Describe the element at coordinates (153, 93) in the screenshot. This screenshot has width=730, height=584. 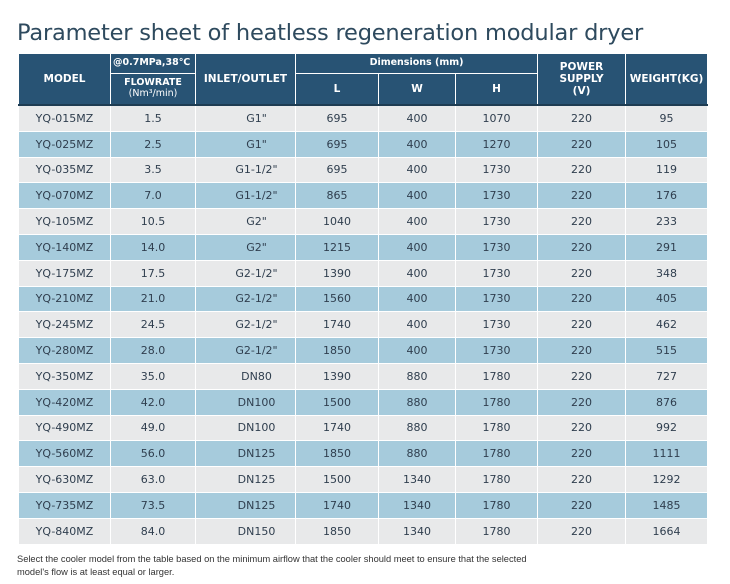
I see `flowrate-unit: (Nm³/min)` at that location.